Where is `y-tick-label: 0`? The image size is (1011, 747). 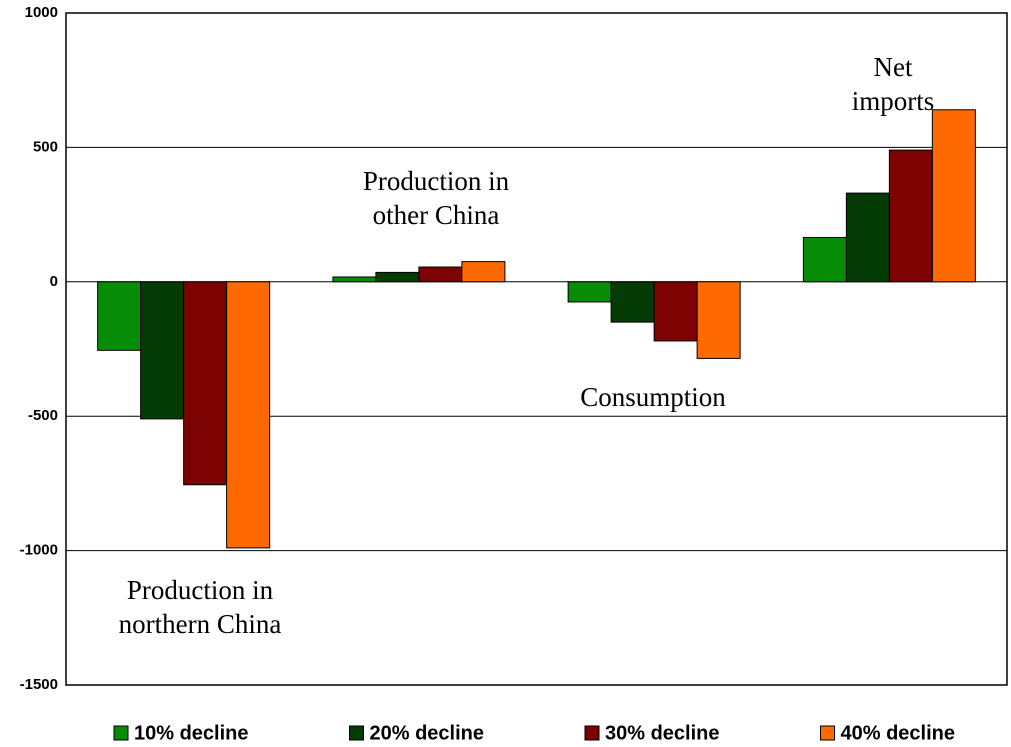 y-tick-label: 0 is located at coordinates (54, 281).